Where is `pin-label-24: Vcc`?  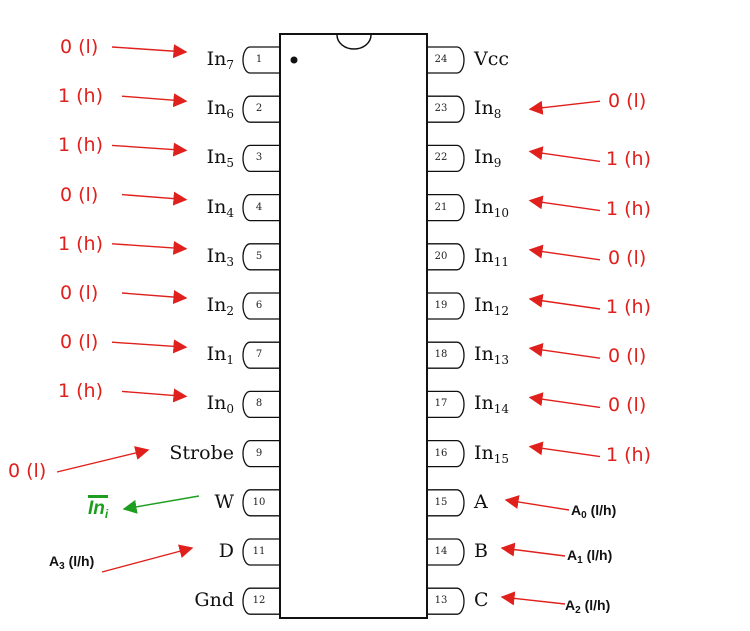 pin-label-24: Vcc is located at coordinates (491, 59).